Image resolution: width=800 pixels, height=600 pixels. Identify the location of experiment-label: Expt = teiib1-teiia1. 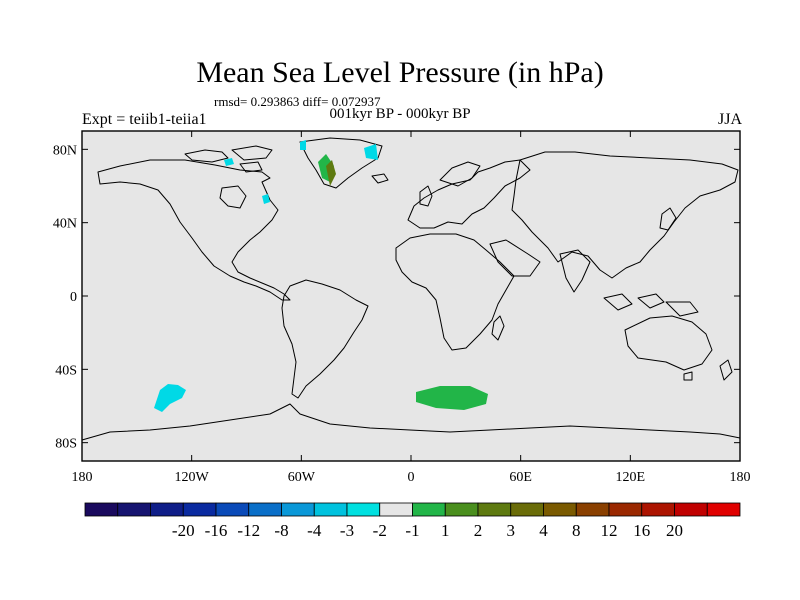
(144, 119).